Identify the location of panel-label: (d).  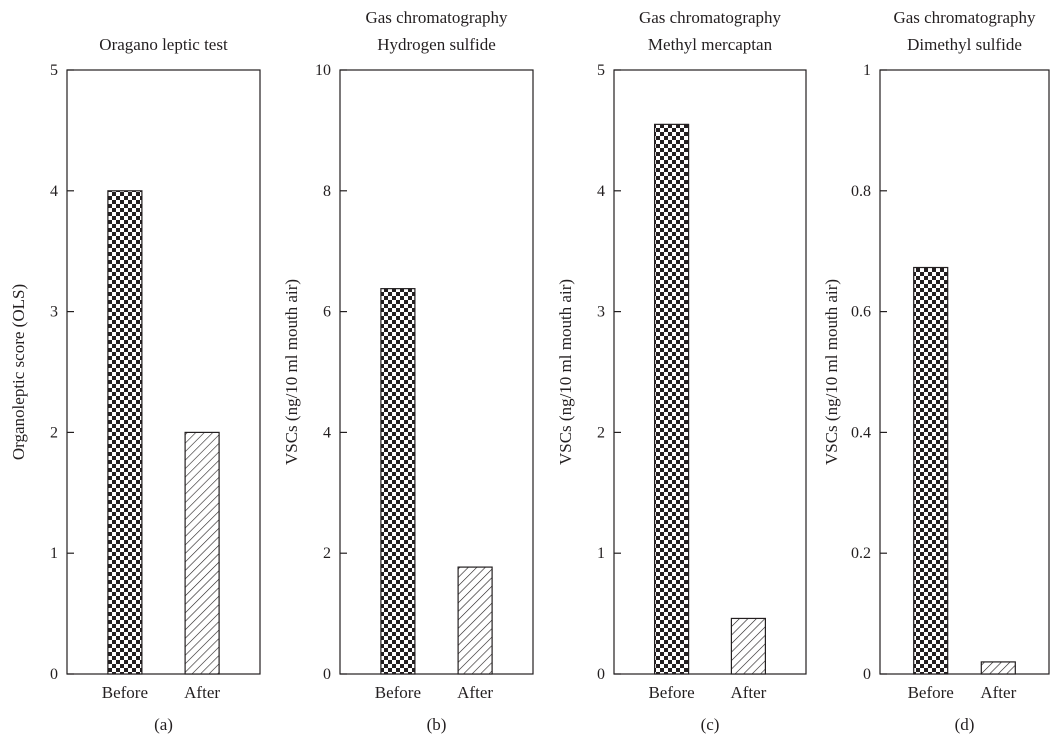
(965, 724).